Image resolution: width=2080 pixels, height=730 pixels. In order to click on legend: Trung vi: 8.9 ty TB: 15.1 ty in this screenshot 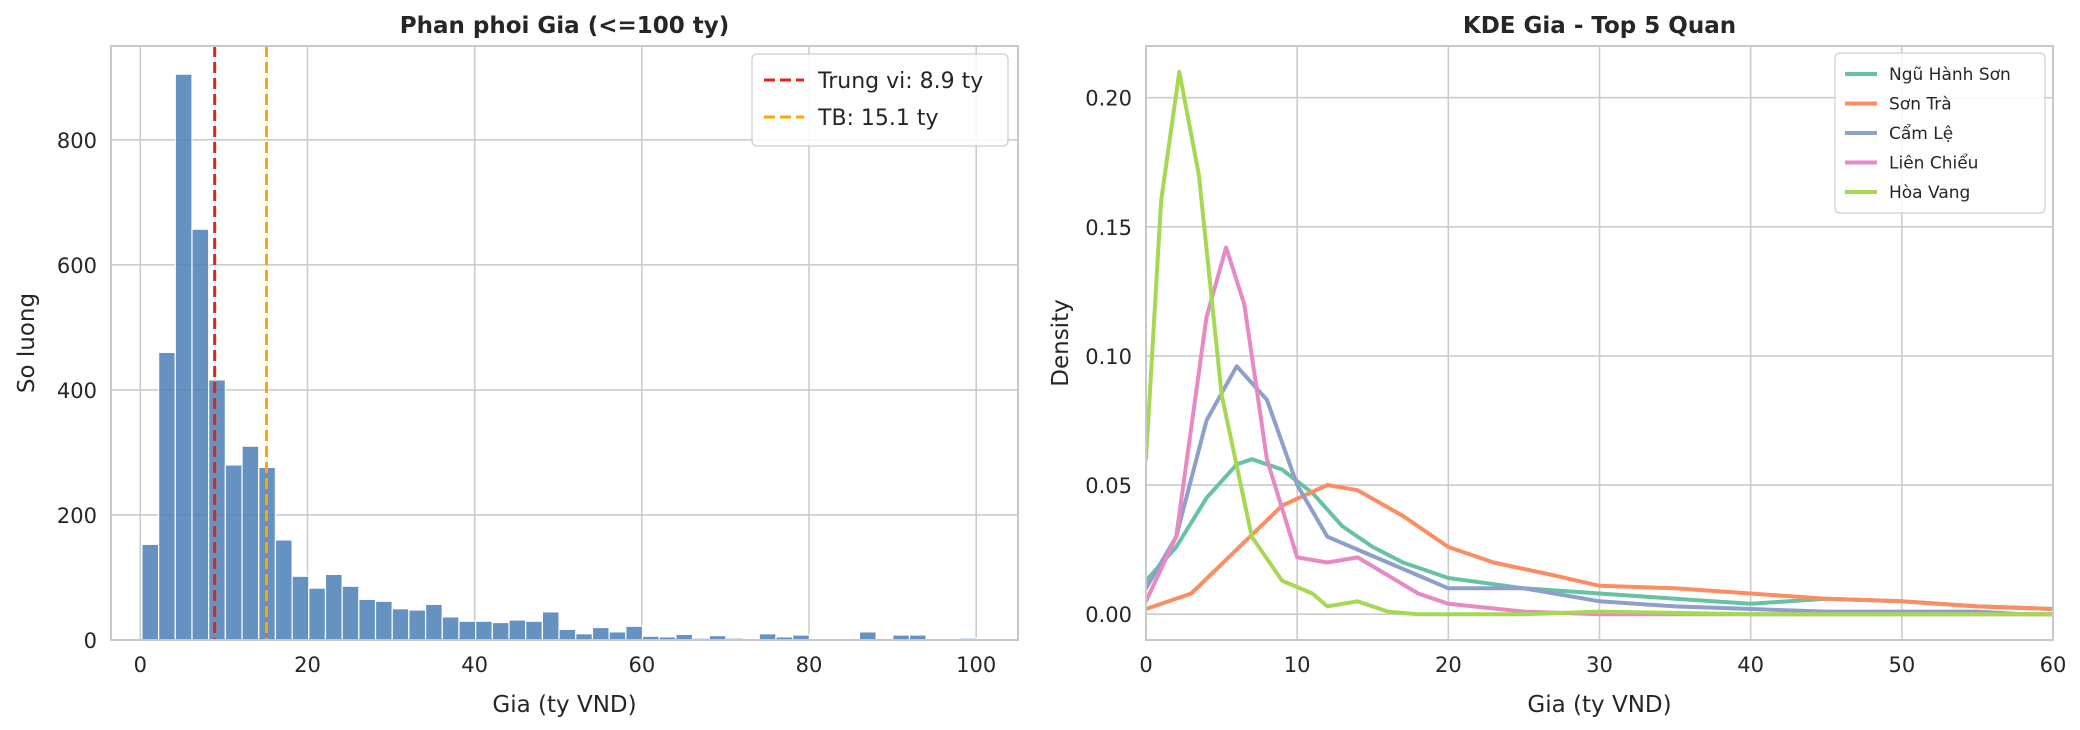, I will do `click(880, 100)`.